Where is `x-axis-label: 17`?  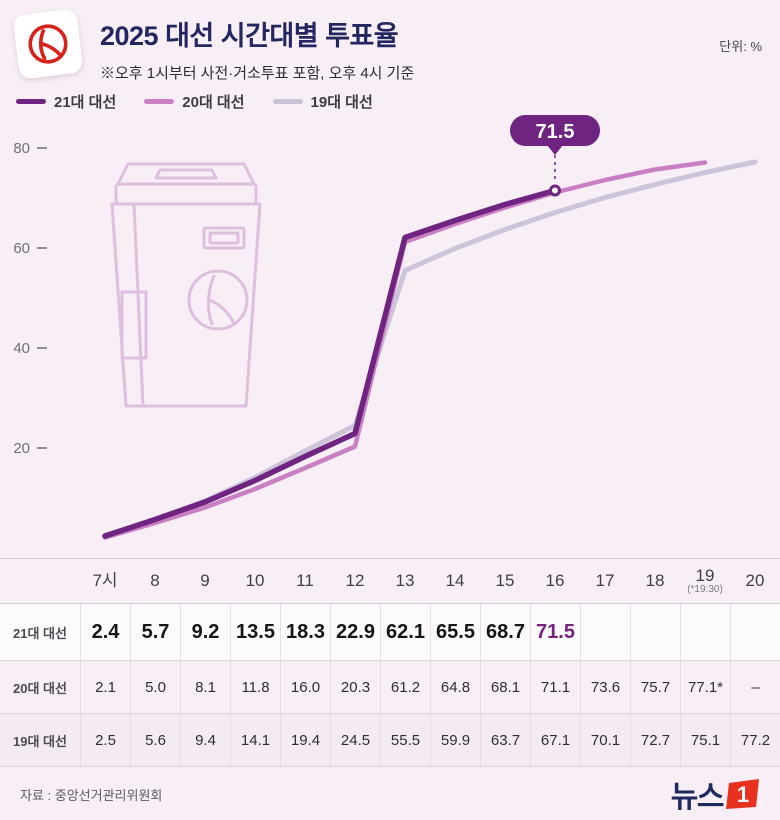
x-axis-label: 17 is located at coordinates (605, 581).